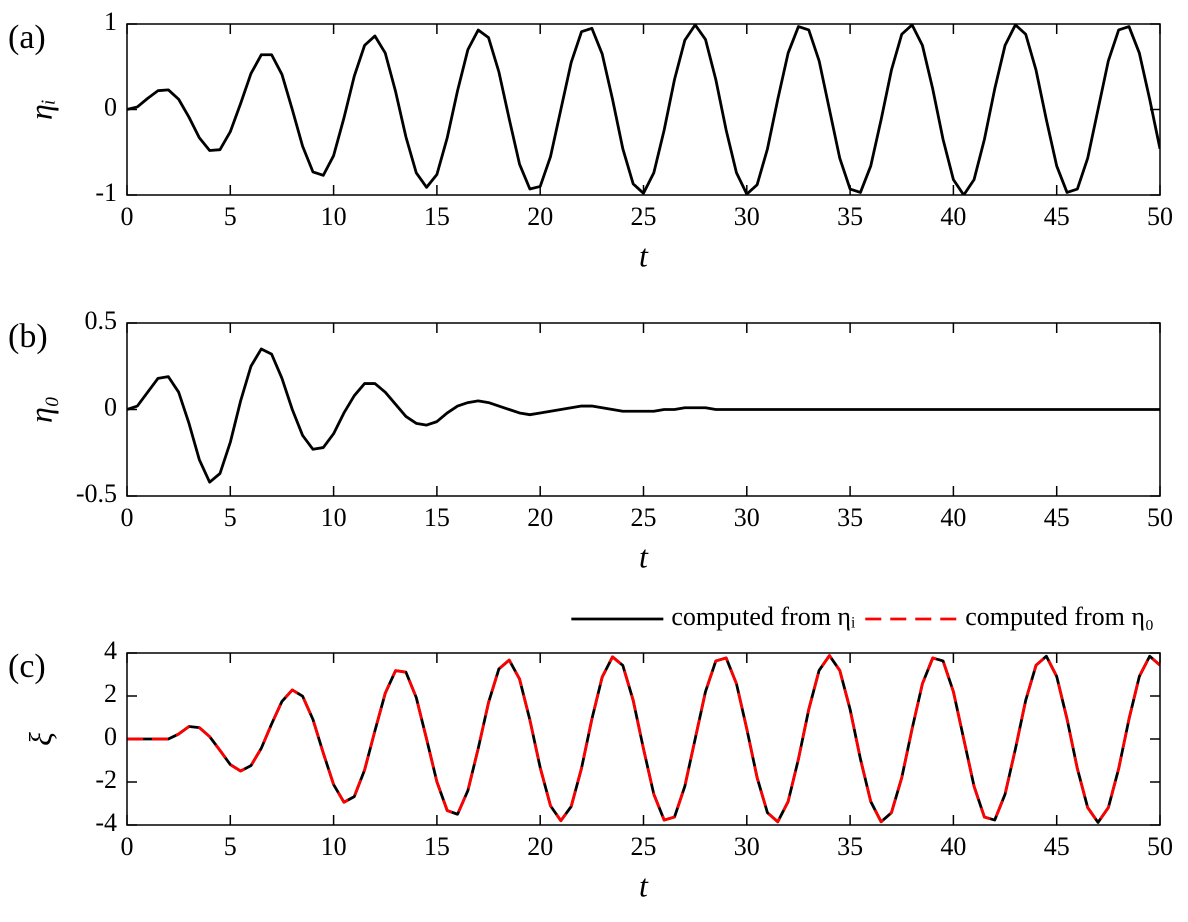 The width and height of the screenshot is (1188, 922). I want to click on y-axis-label: η₀, so click(40, 409).